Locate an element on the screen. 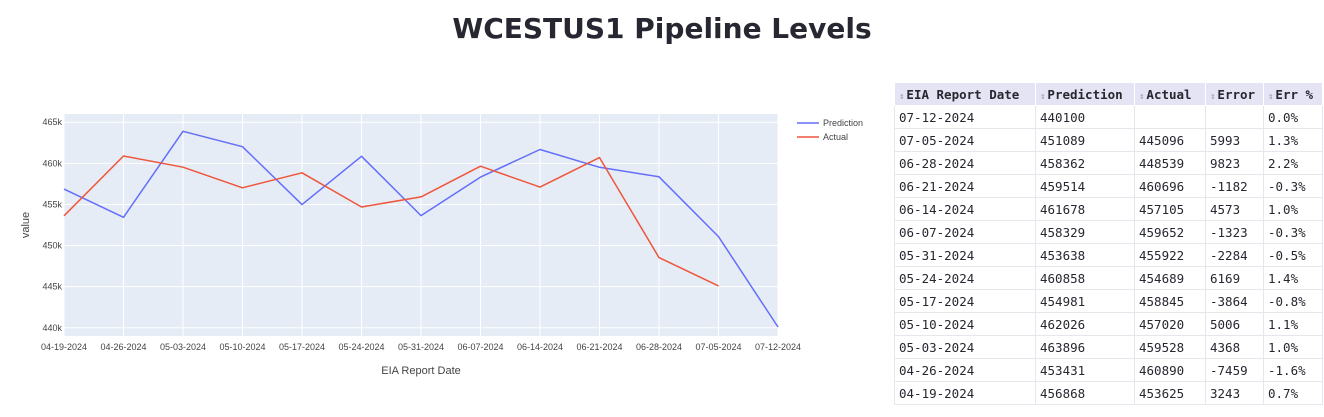 The height and width of the screenshot is (417, 1324). table-cell: 458362 is located at coordinates (1085, 163).